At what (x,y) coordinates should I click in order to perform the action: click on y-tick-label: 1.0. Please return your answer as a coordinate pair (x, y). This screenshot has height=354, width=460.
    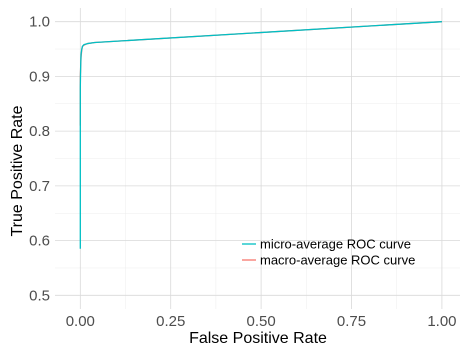
    Looking at the image, I should click on (39, 22).